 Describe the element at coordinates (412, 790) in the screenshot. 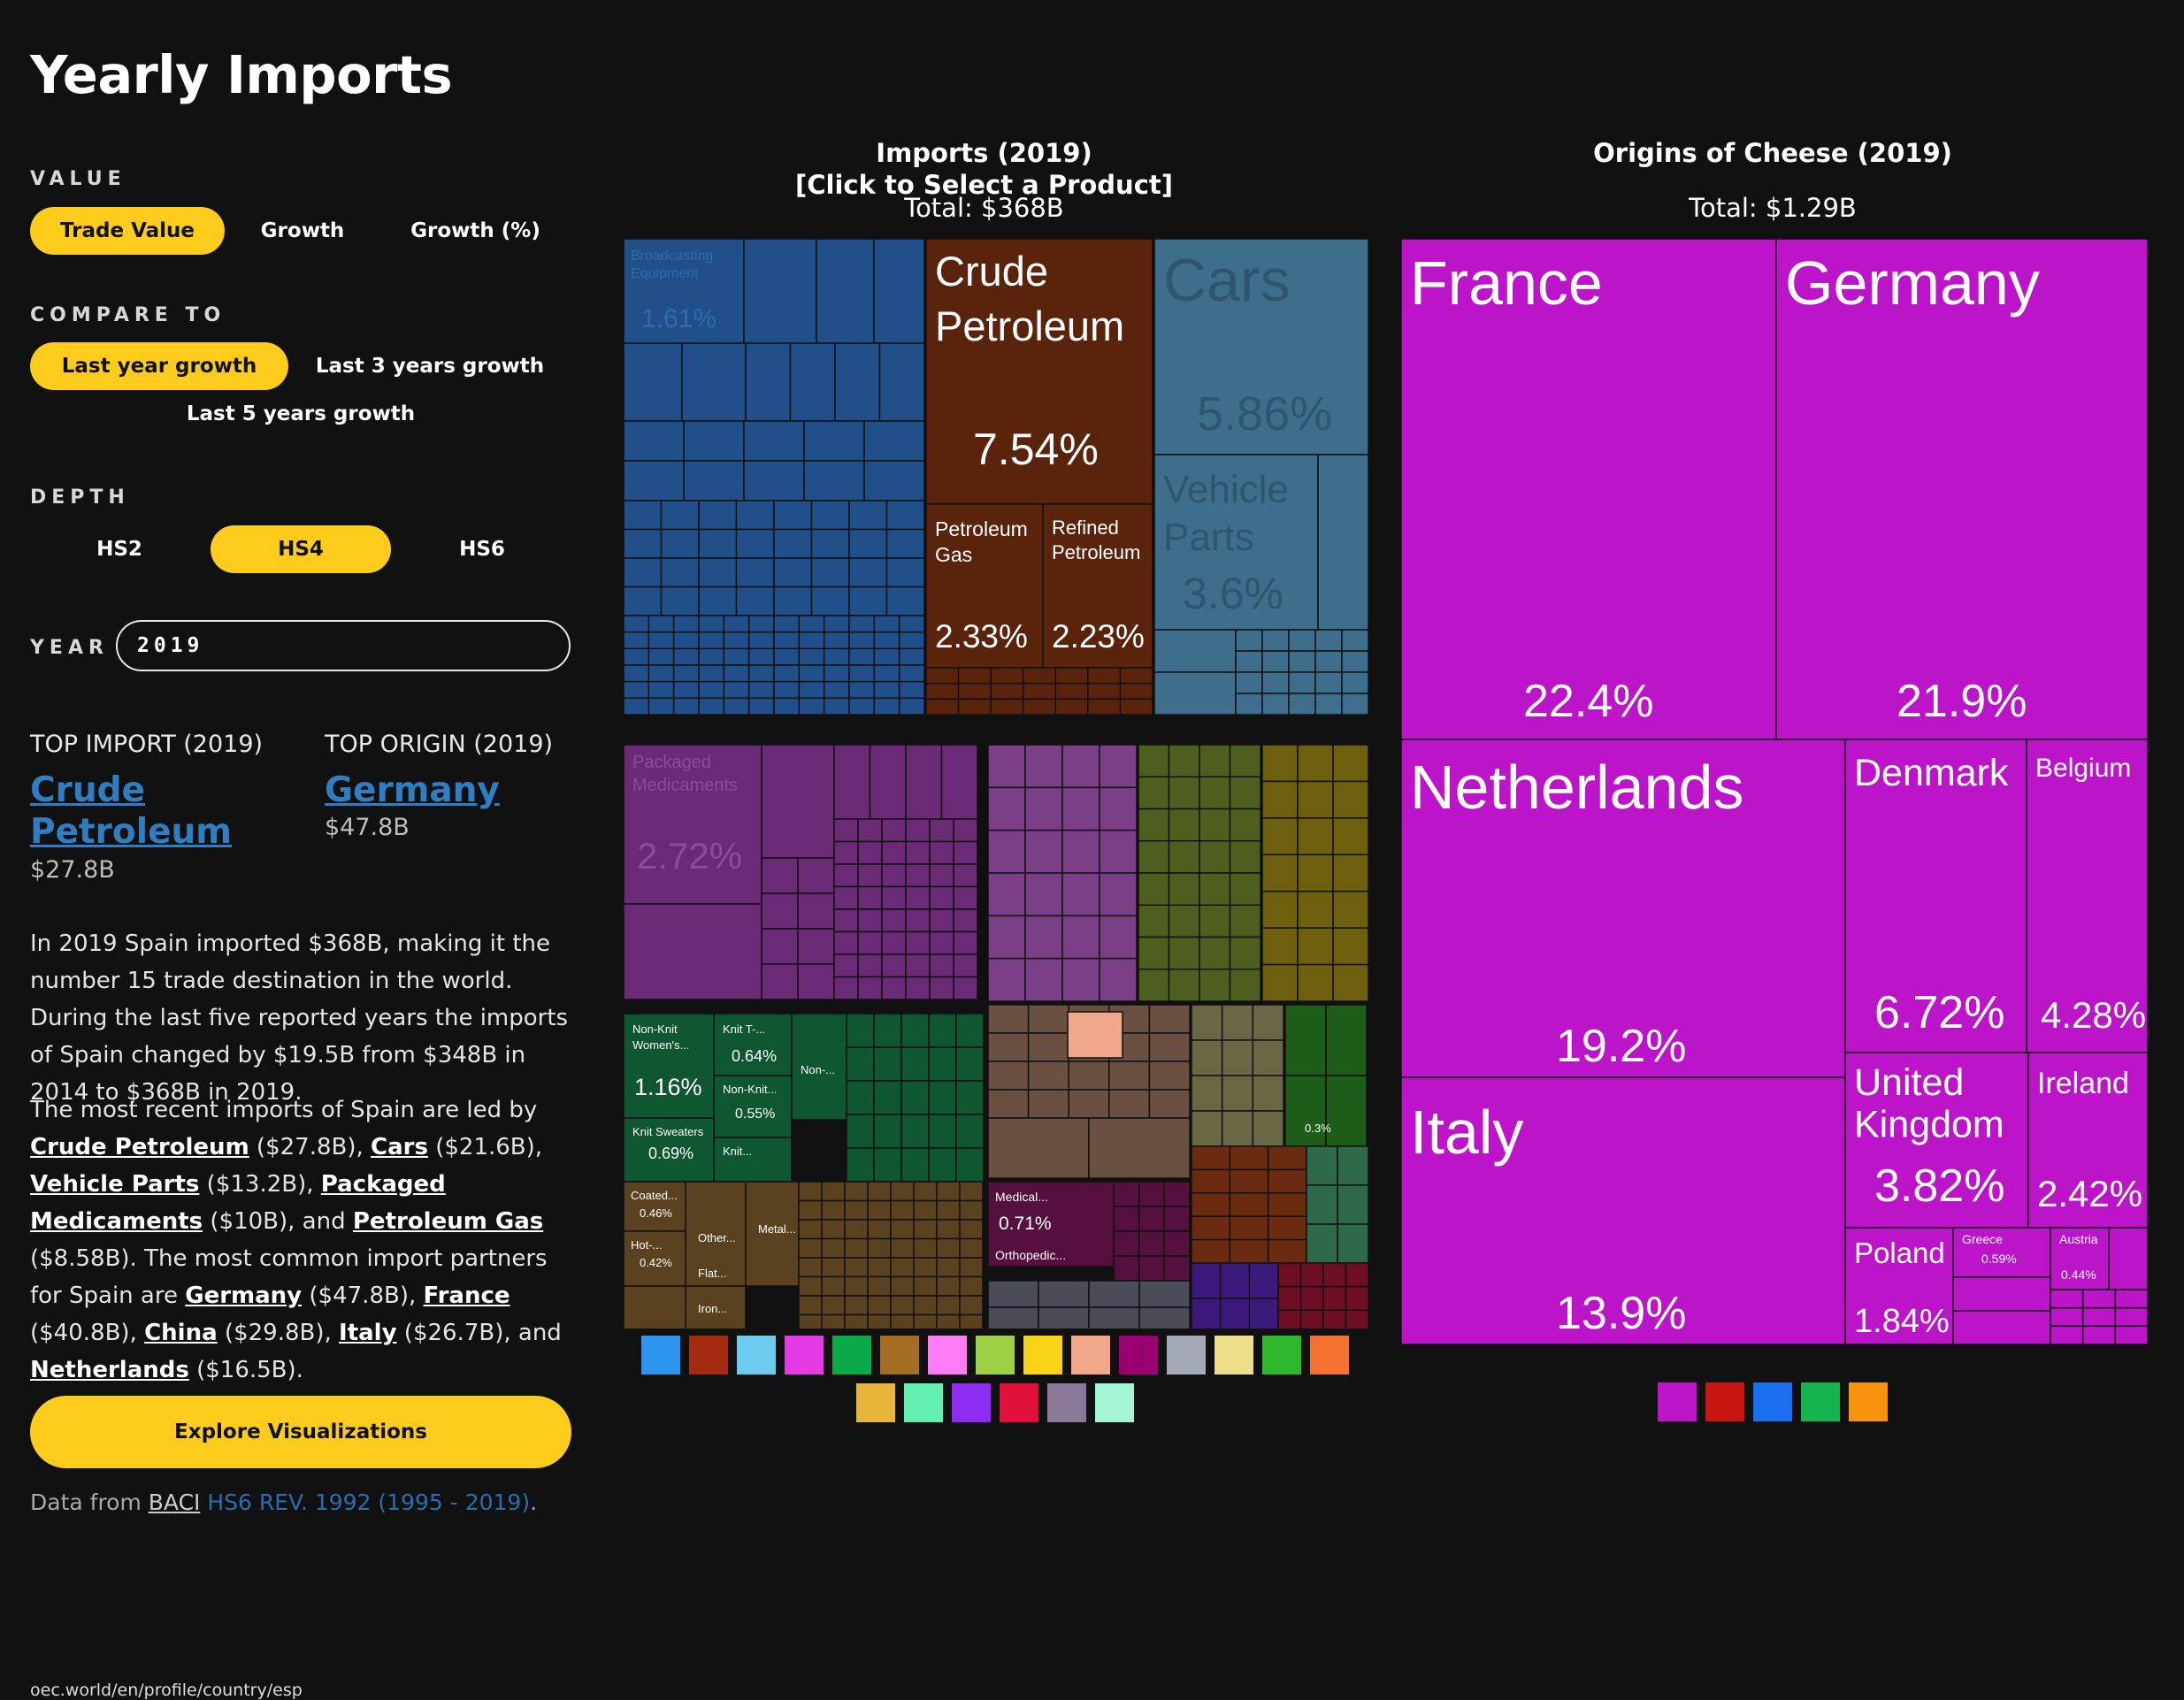

I see `top-origin-link: Germany` at that location.